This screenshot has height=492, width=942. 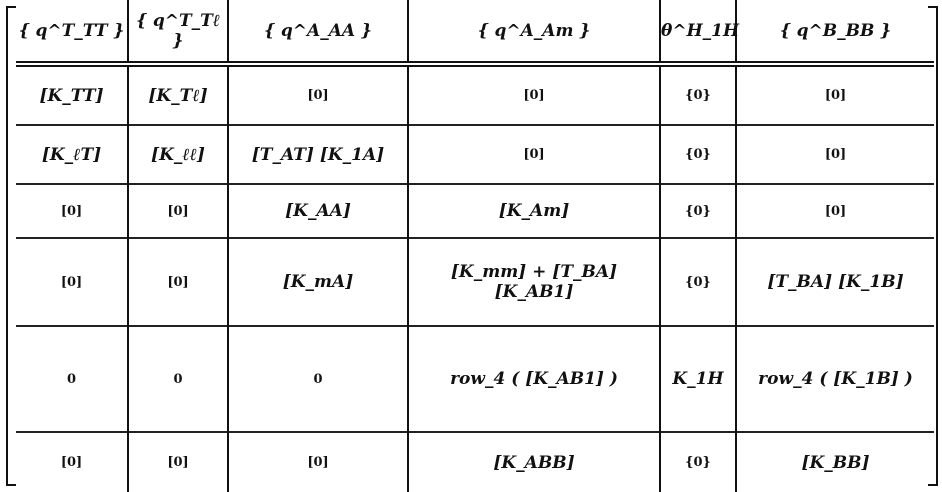 What do you see at coordinates (533, 281) in the screenshot?
I see `matrix-cell: [K_mm] + [T_BA] [K_AB1]` at bounding box center [533, 281].